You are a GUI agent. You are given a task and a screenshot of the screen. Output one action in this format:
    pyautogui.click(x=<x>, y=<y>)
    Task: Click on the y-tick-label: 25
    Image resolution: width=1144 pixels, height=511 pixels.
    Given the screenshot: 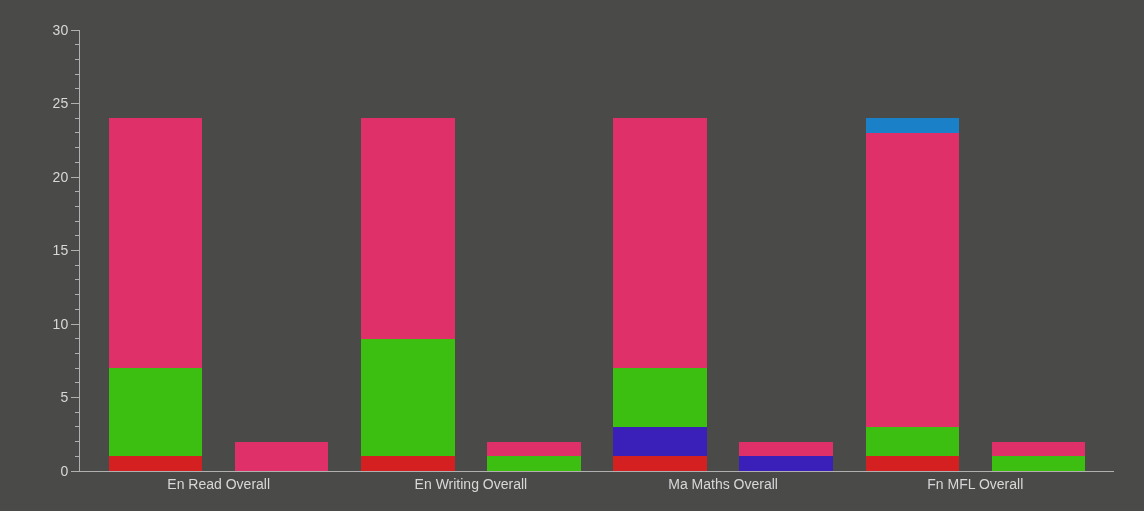 What is the action you would take?
    pyautogui.click(x=60, y=103)
    